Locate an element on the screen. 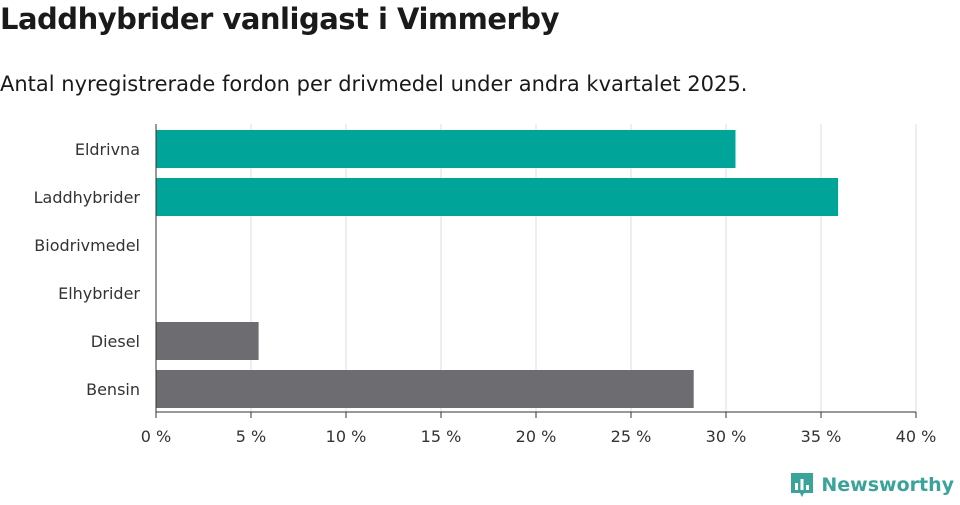  x-tick-label: 15 % is located at coordinates (441, 436).